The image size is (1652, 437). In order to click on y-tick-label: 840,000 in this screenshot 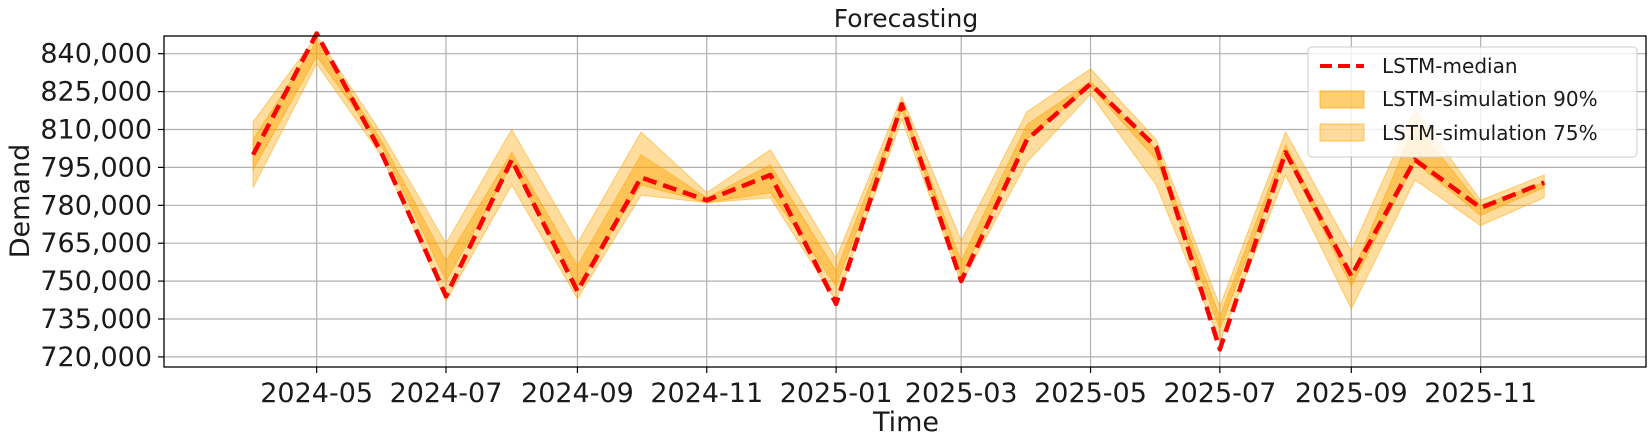, I will do `click(96, 54)`.